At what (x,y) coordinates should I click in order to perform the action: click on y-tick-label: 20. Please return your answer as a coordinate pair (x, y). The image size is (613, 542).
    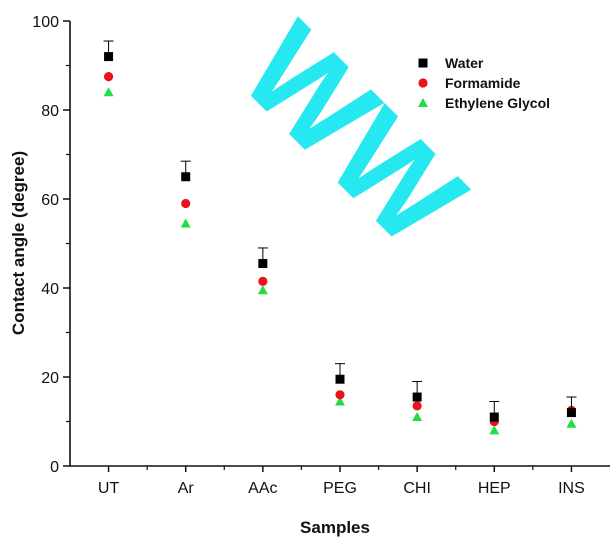
    Looking at the image, I should click on (50, 378).